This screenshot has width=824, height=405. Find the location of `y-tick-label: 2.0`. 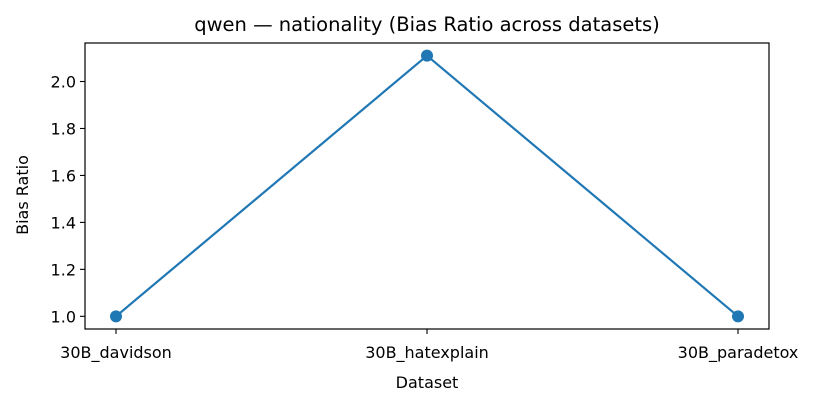

y-tick-label: 2.0 is located at coordinates (63, 82).